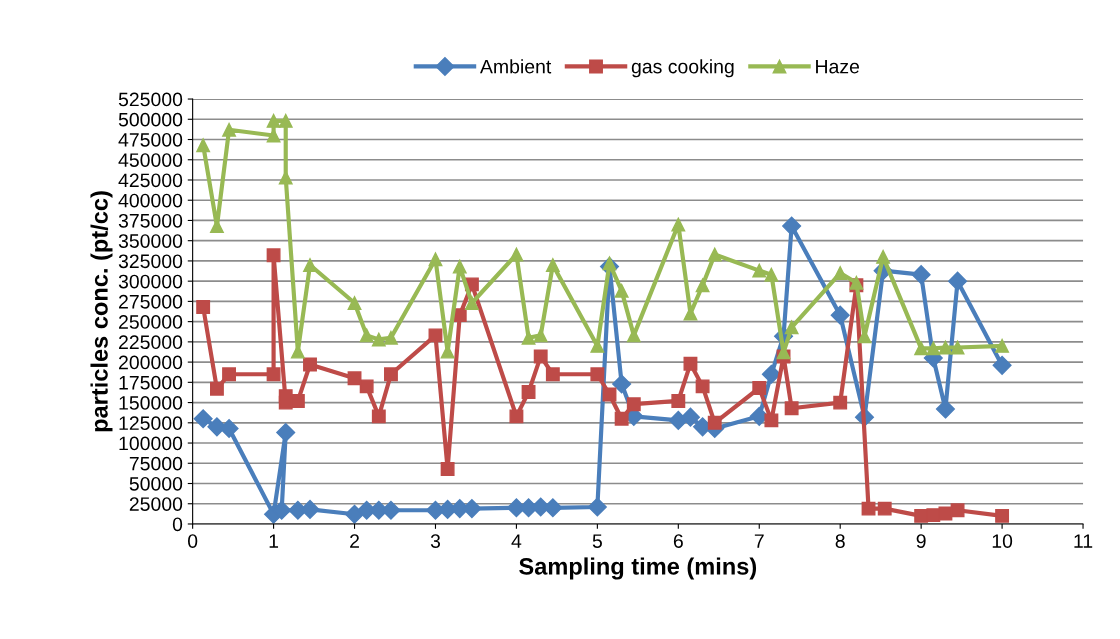 The height and width of the screenshot is (639, 1120). What do you see at coordinates (840, 541) in the screenshot?
I see `x-tick-label: 8` at bounding box center [840, 541].